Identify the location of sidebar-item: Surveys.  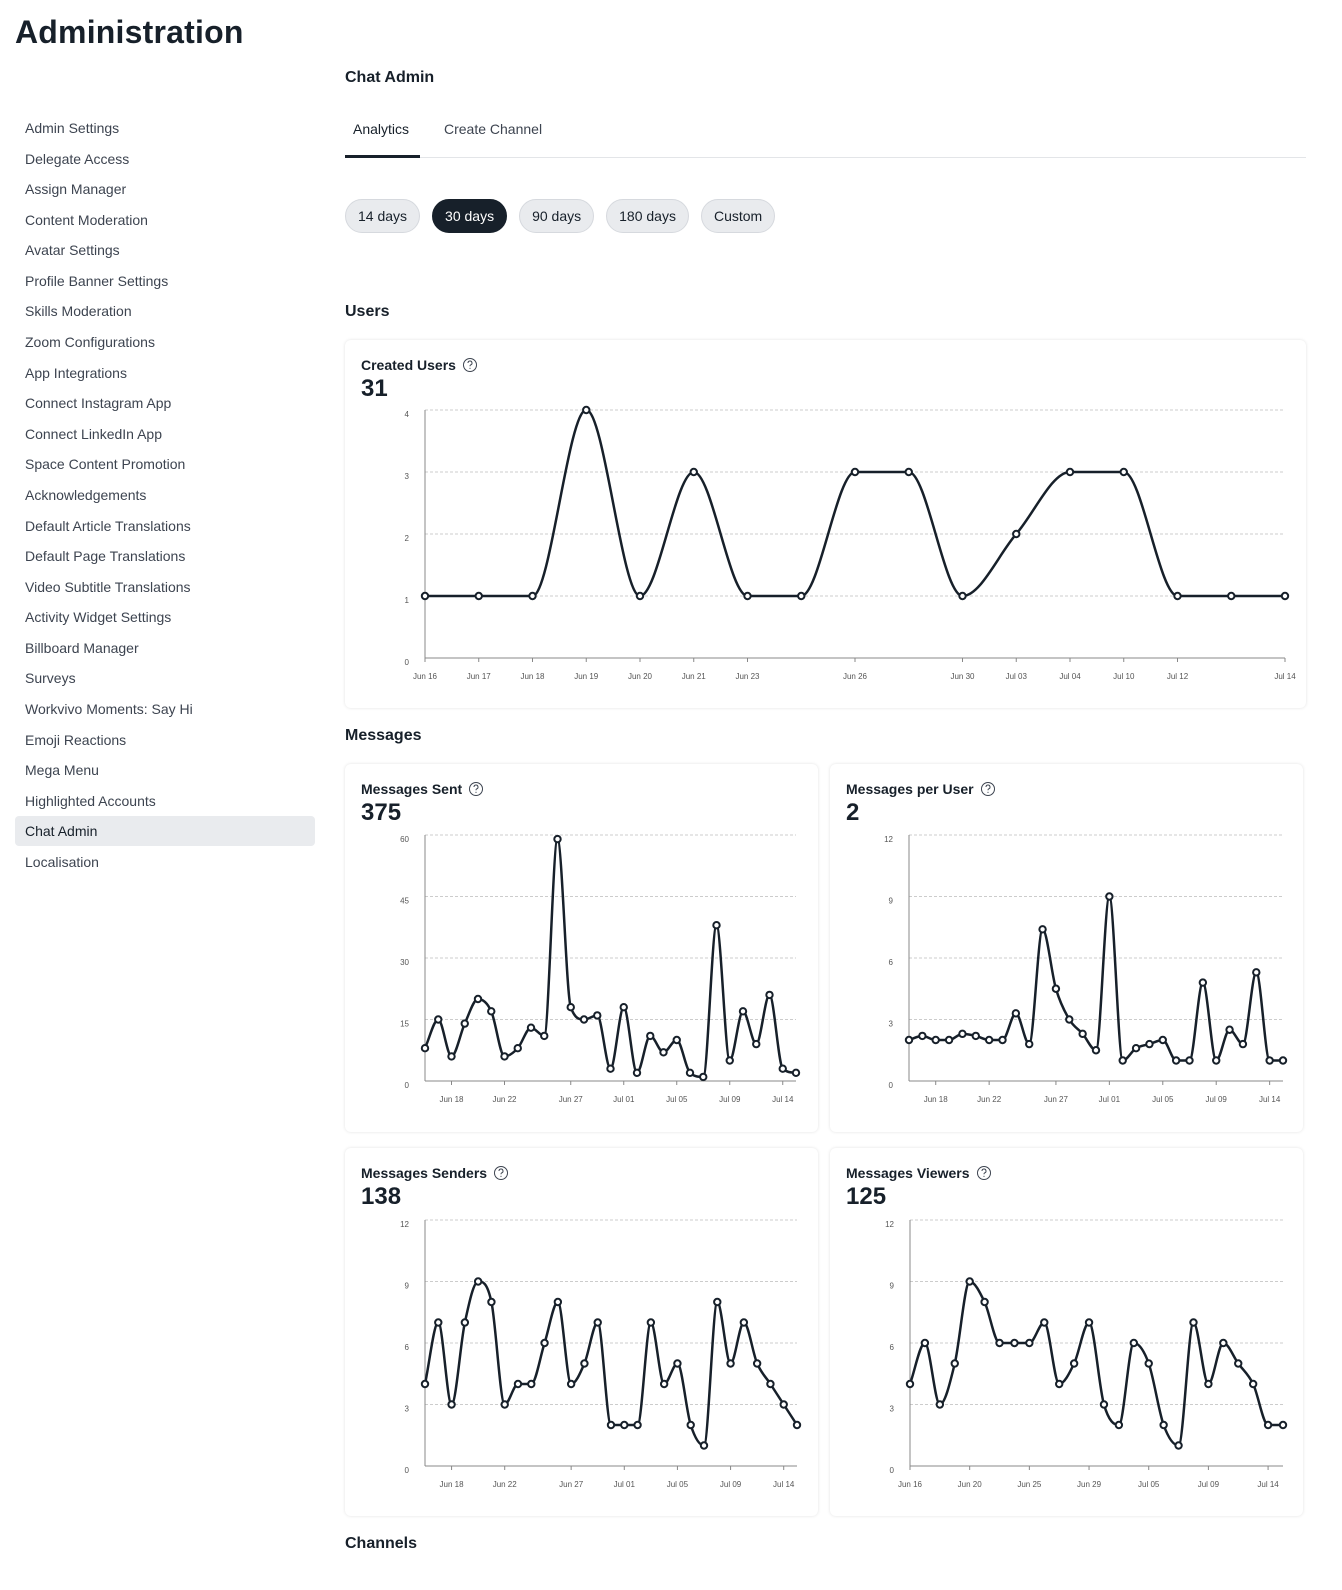
(50, 678).